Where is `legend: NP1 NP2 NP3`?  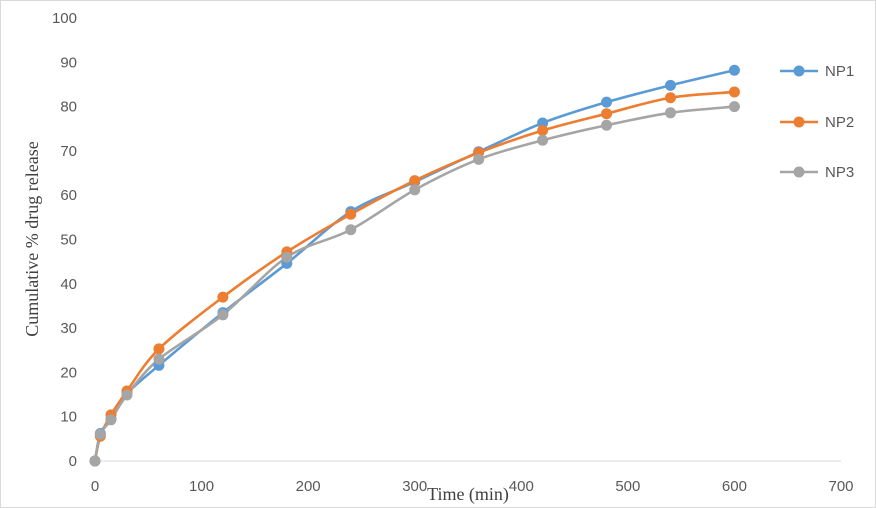 legend: NP1 NP2 NP3 is located at coordinates (817, 122).